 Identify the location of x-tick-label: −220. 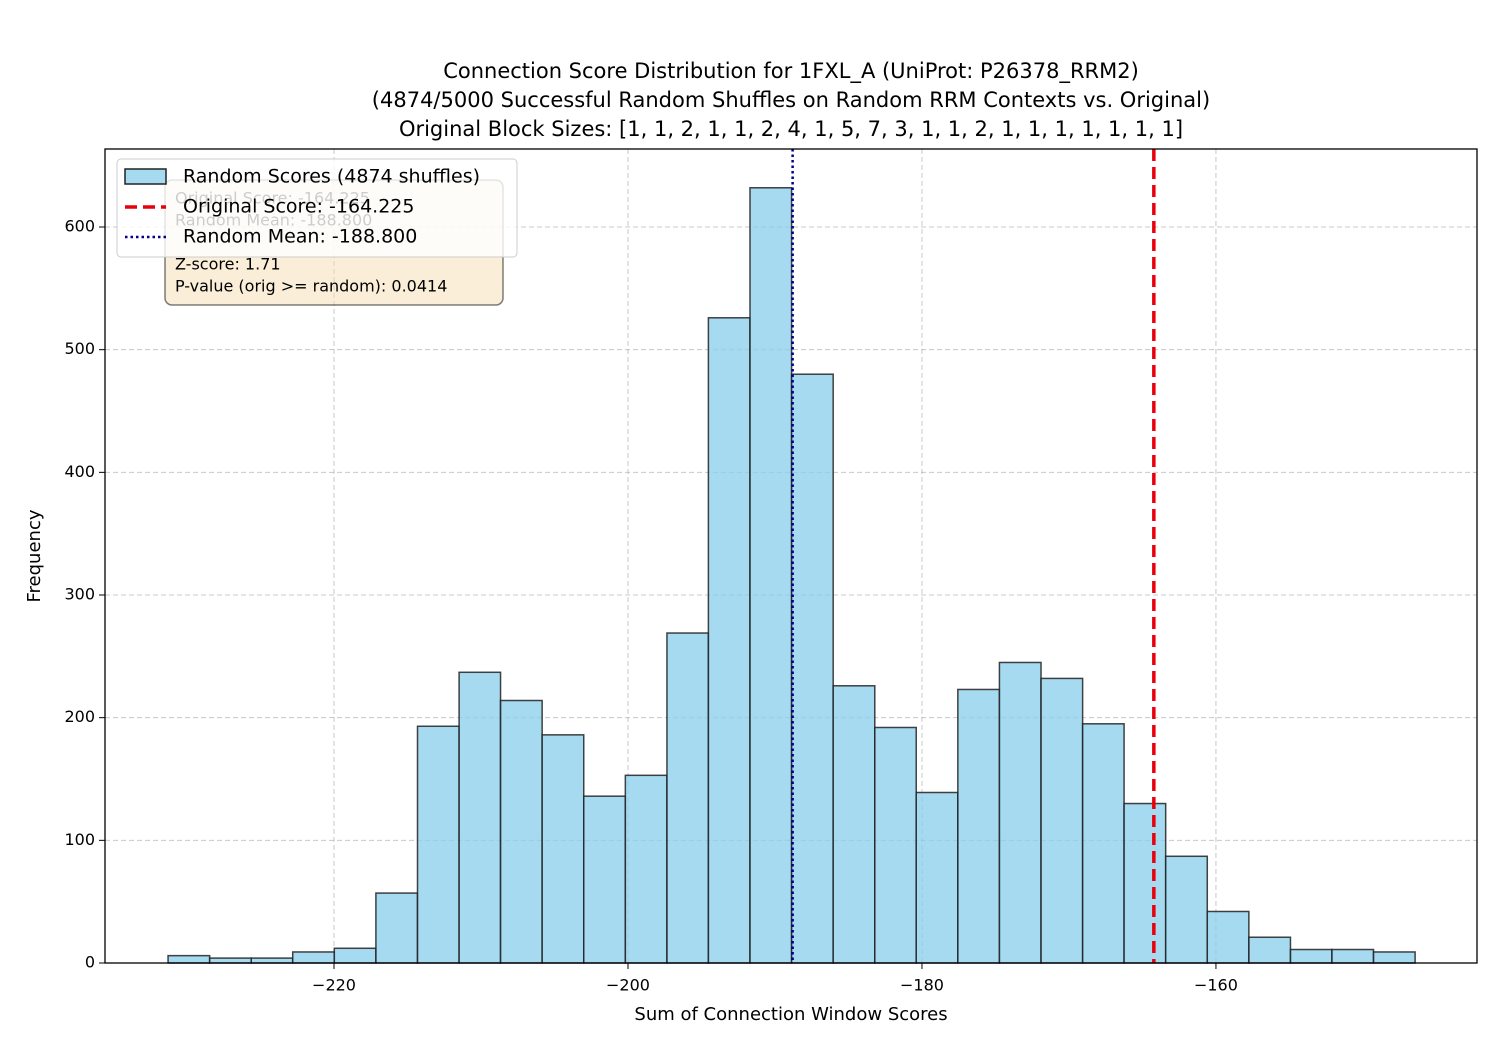
(334, 985).